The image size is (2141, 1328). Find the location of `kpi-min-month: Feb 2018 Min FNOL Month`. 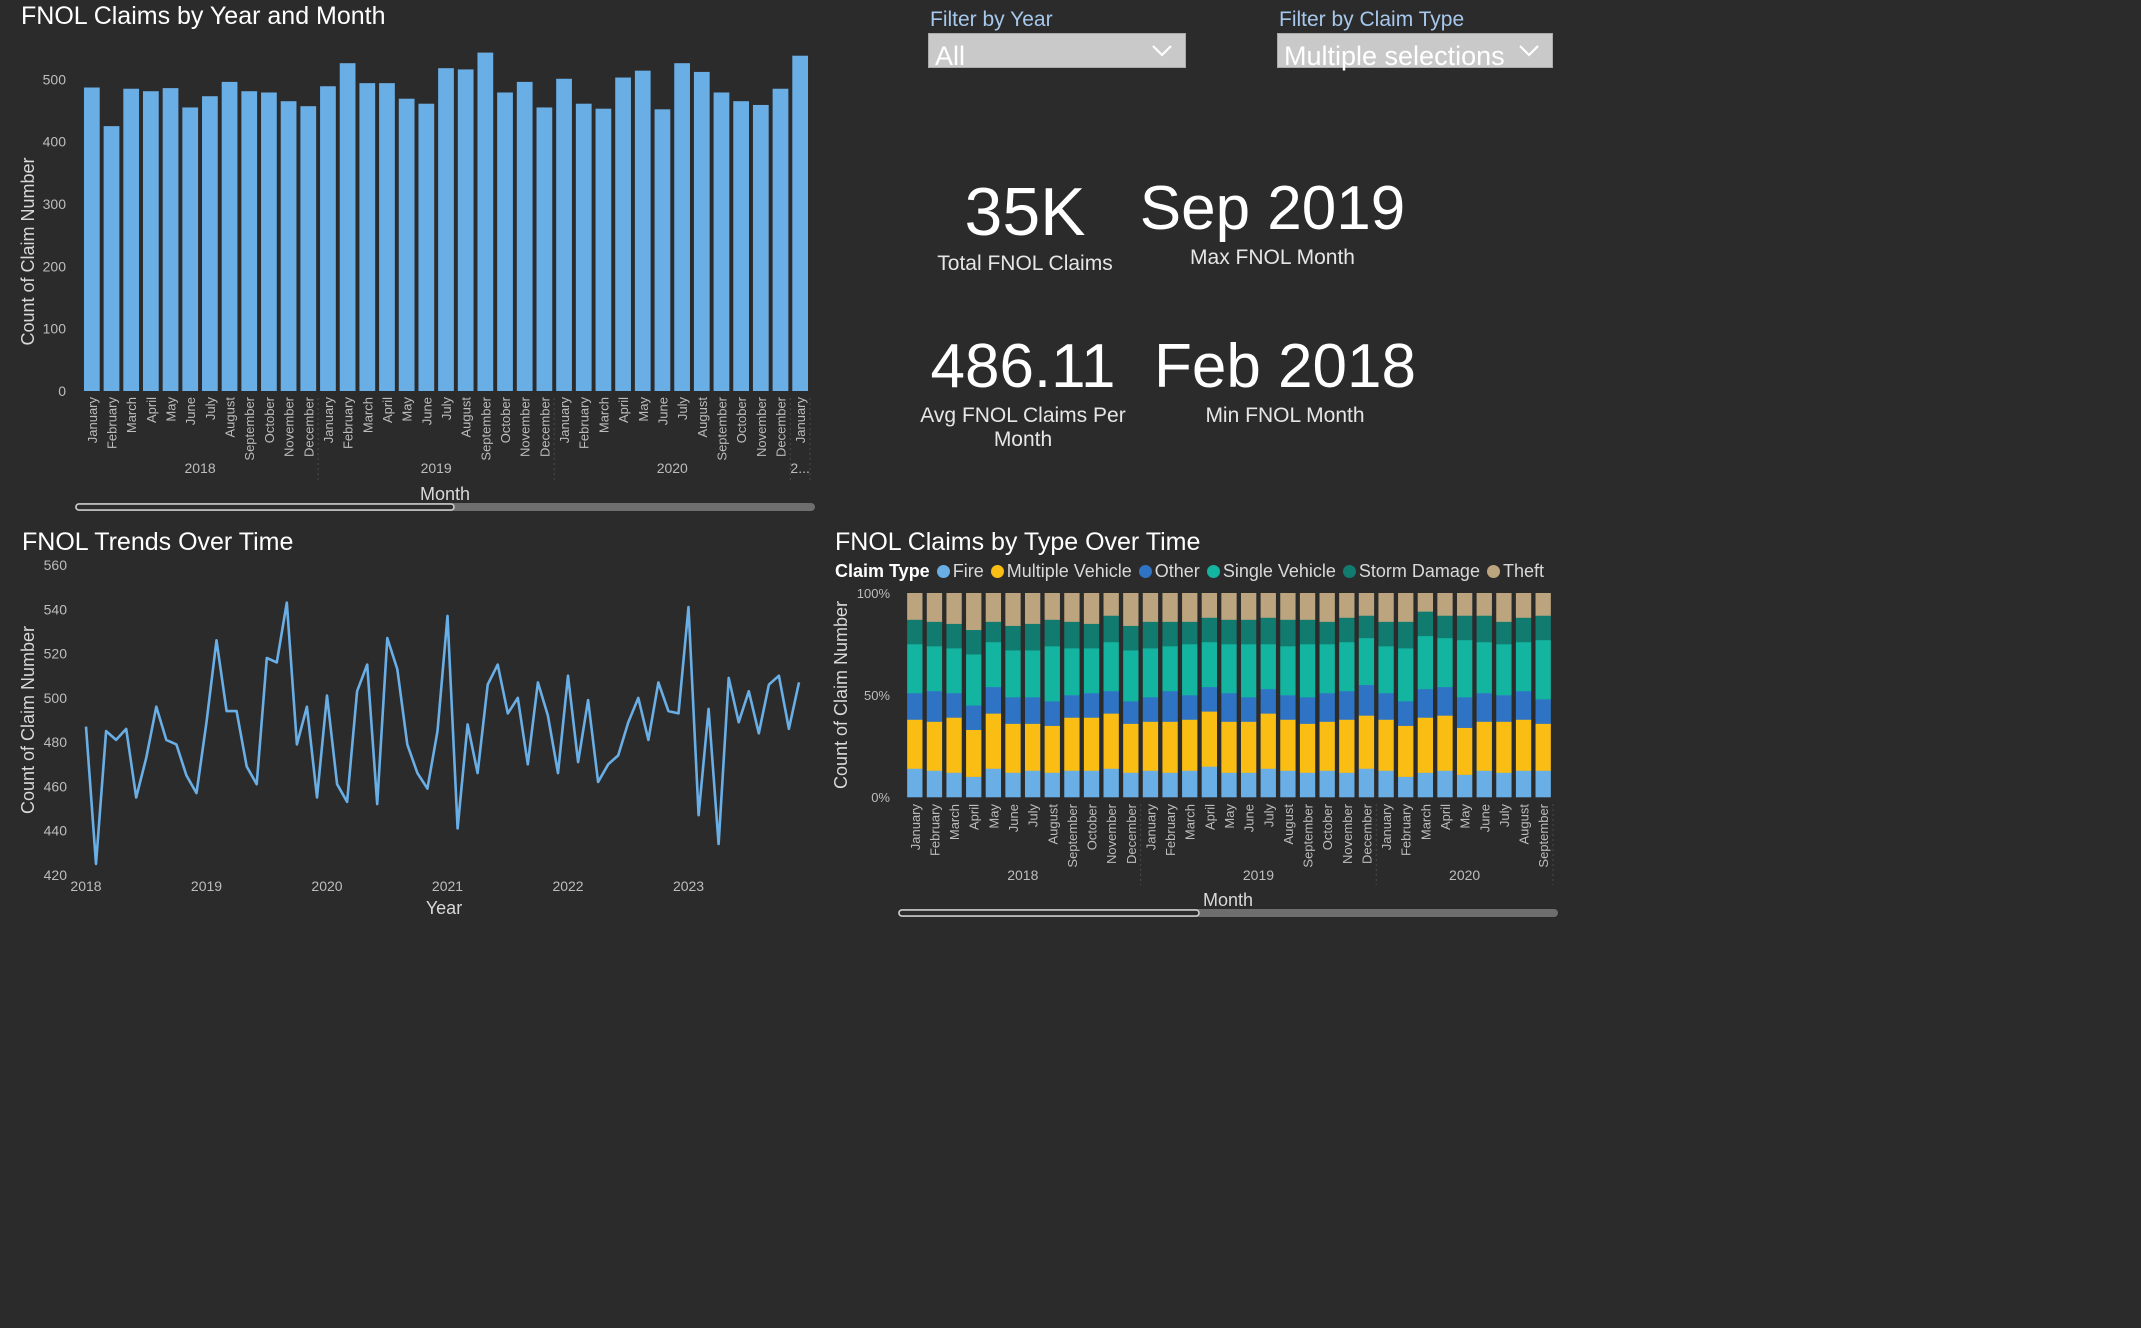

kpi-min-month: Feb 2018 Min FNOL Month is located at coordinates (1285, 382).